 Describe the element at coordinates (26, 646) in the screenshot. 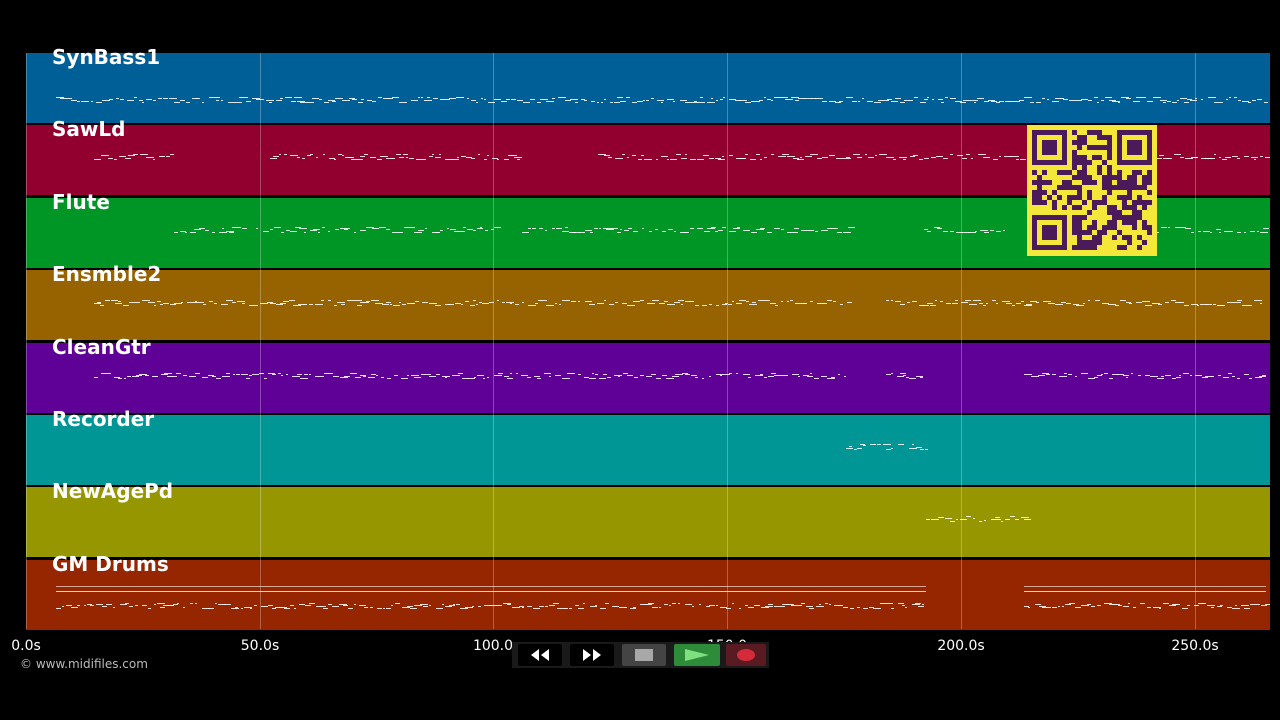

I see `time-tick-label: 0.0s` at that location.